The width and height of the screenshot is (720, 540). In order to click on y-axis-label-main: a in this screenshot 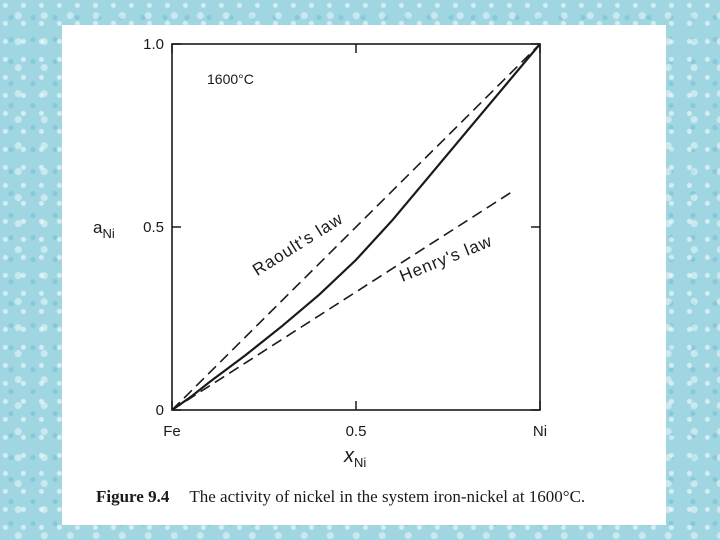, I will do `click(98, 227)`.